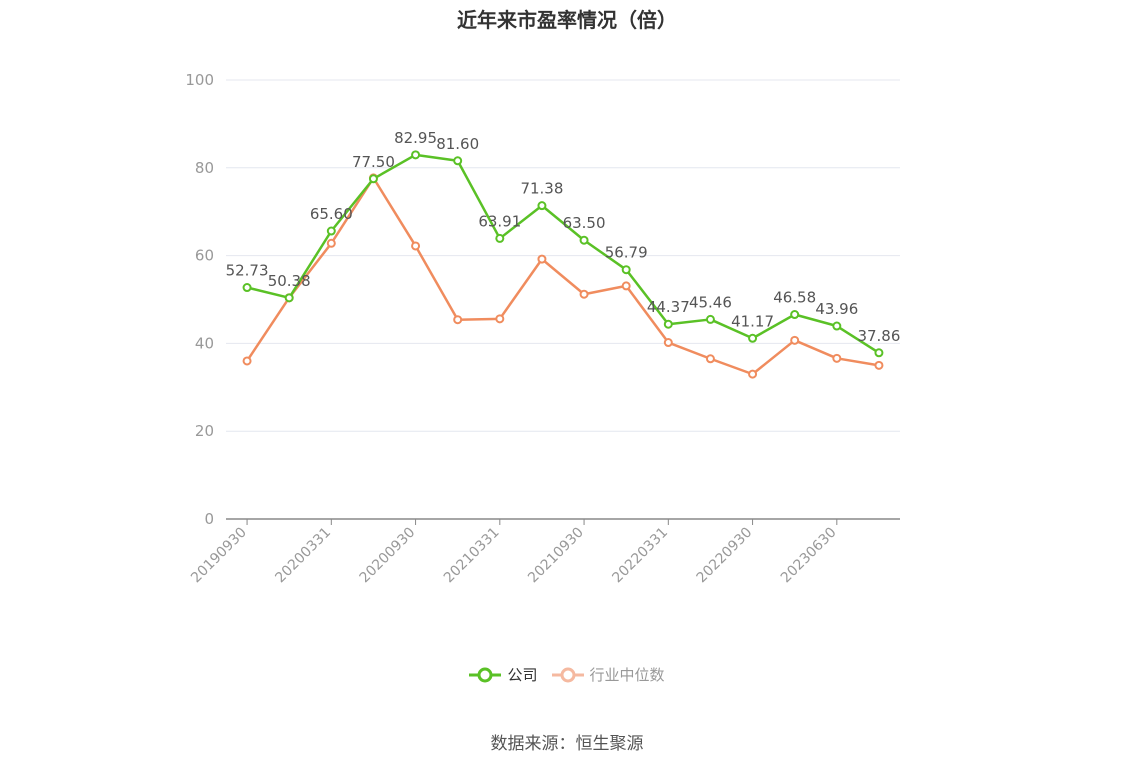 The image size is (1134, 766). Describe the element at coordinates (567, 20) in the screenshot. I see `chart-title: 近年来市盈率情况（倍）` at that location.